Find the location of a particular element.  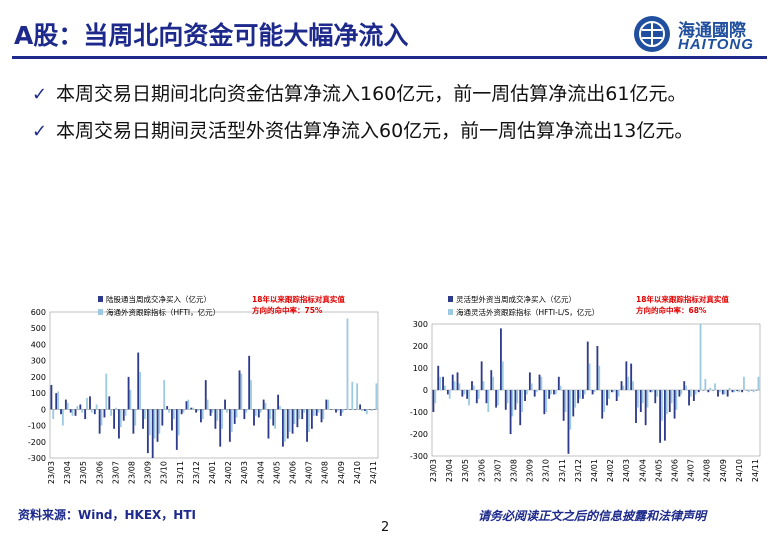

x-tick-label: 23/10 is located at coordinates (164, 472).